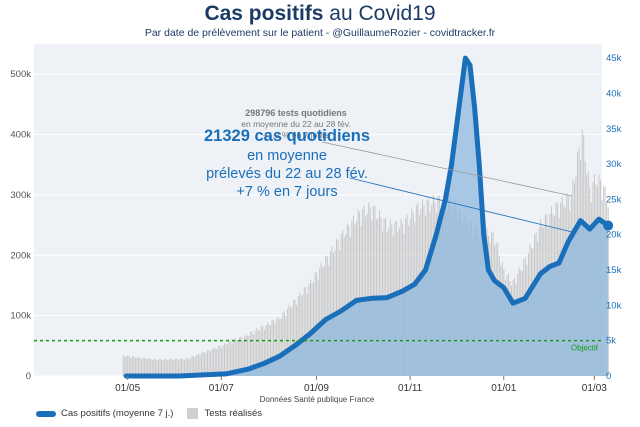 The image size is (640, 427). What do you see at coordinates (127, 388) in the screenshot?
I see `x-tick-label: 01/05` at bounding box center [127, 388].